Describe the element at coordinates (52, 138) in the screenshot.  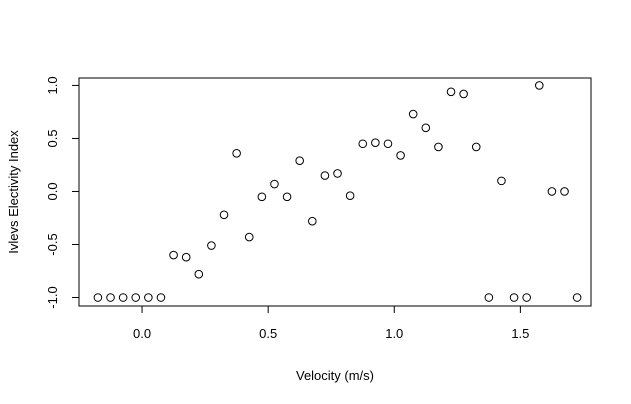
I see `y-tick-label: 0.5` at that location.